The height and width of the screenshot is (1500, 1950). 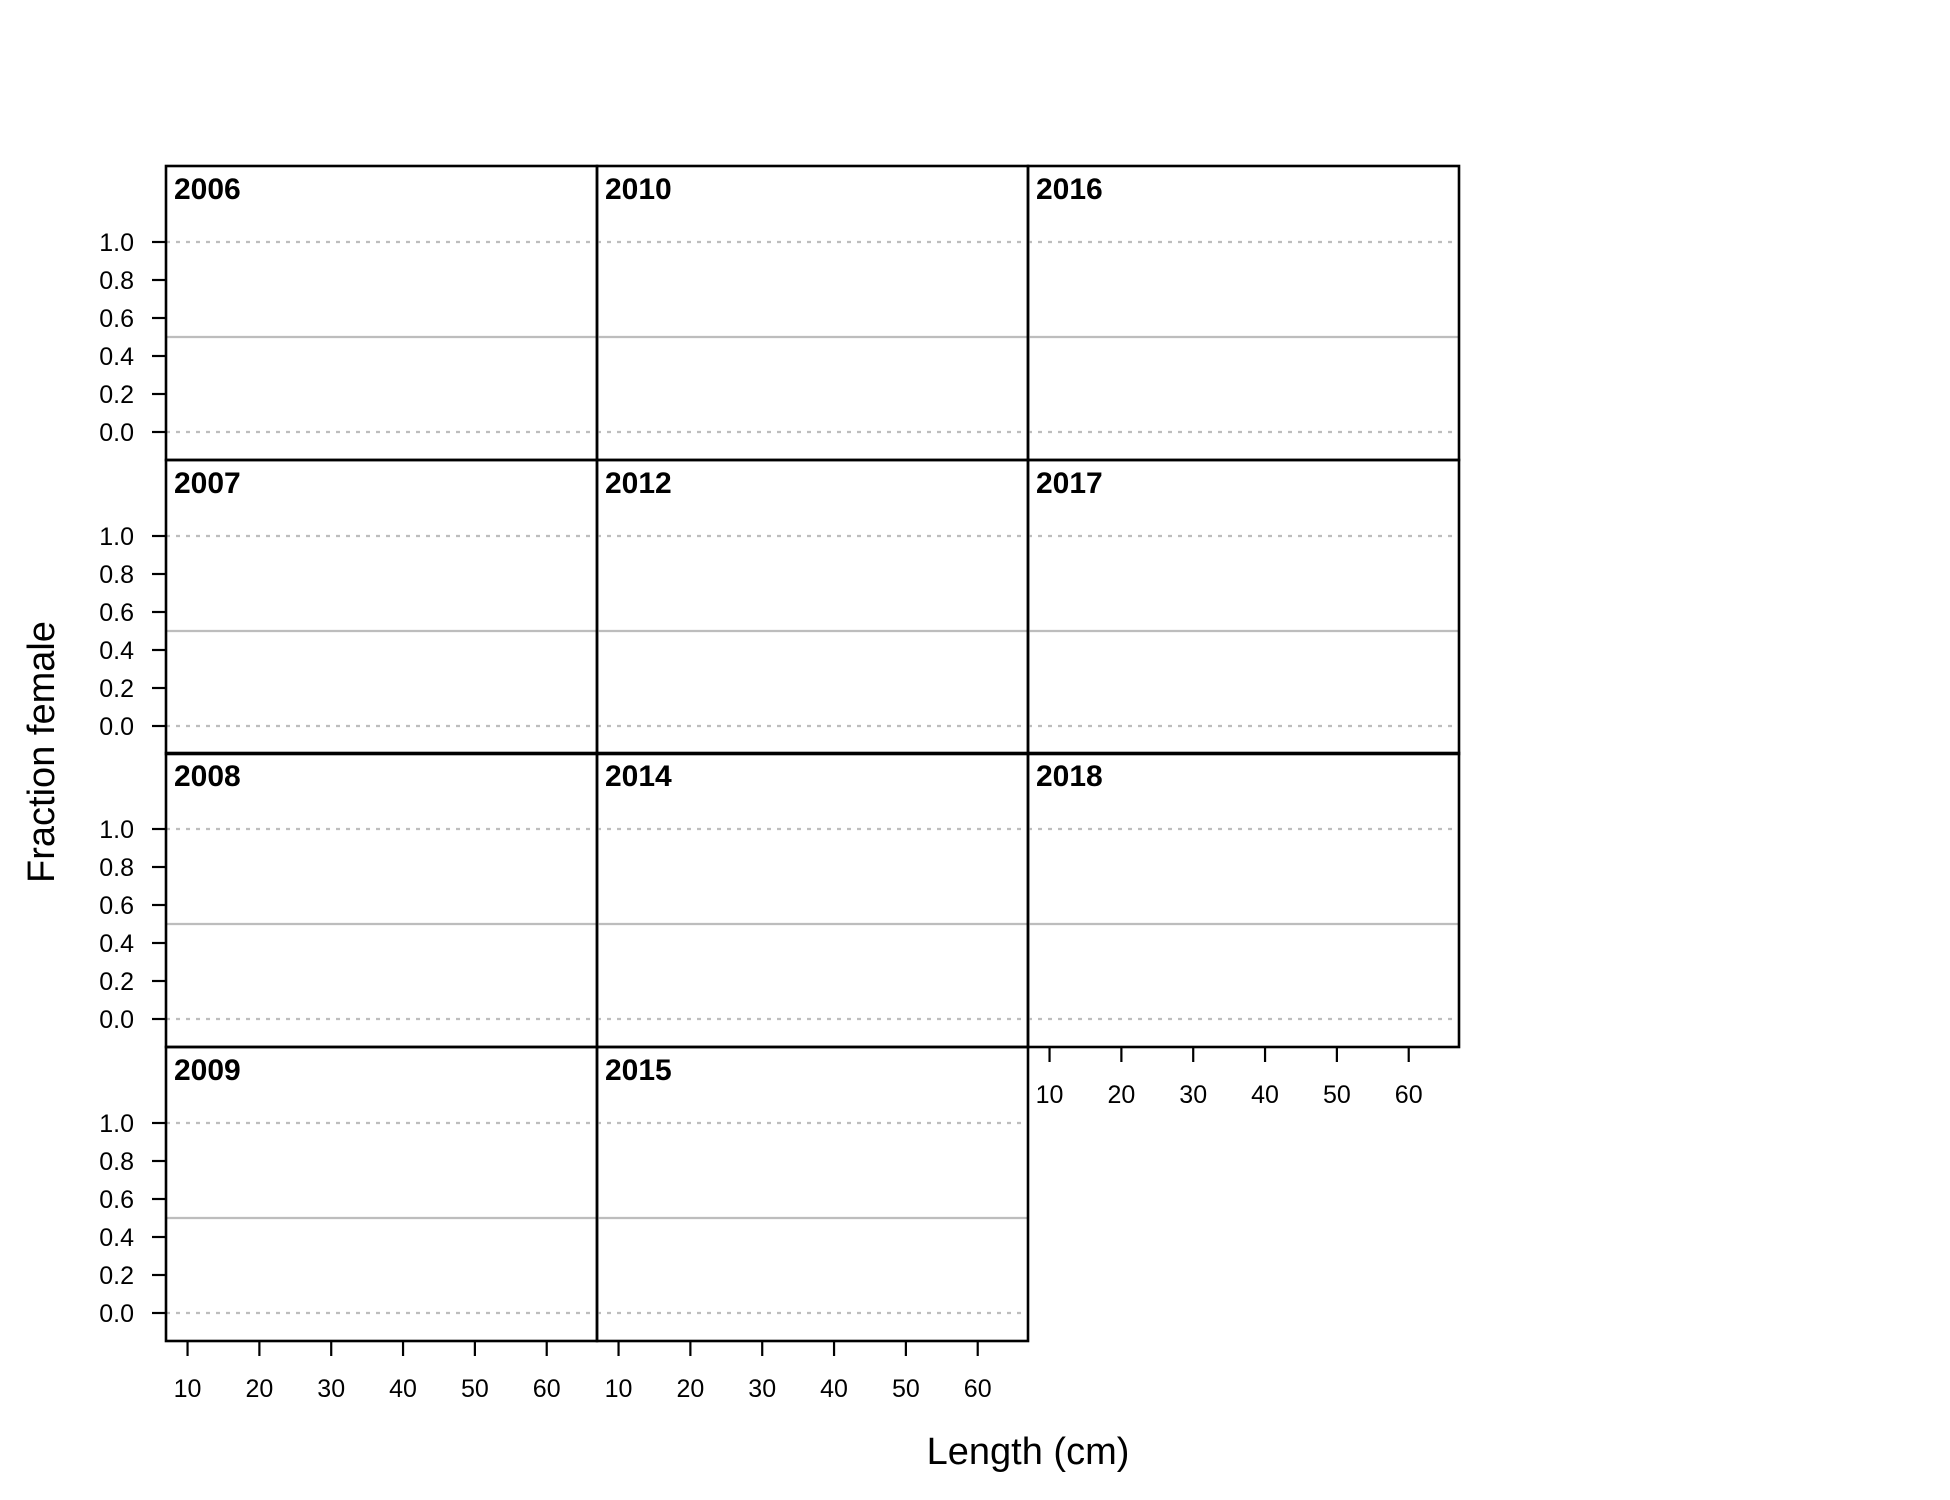 I want to click on panel-2008: 2008, so click(x=381, y=900).